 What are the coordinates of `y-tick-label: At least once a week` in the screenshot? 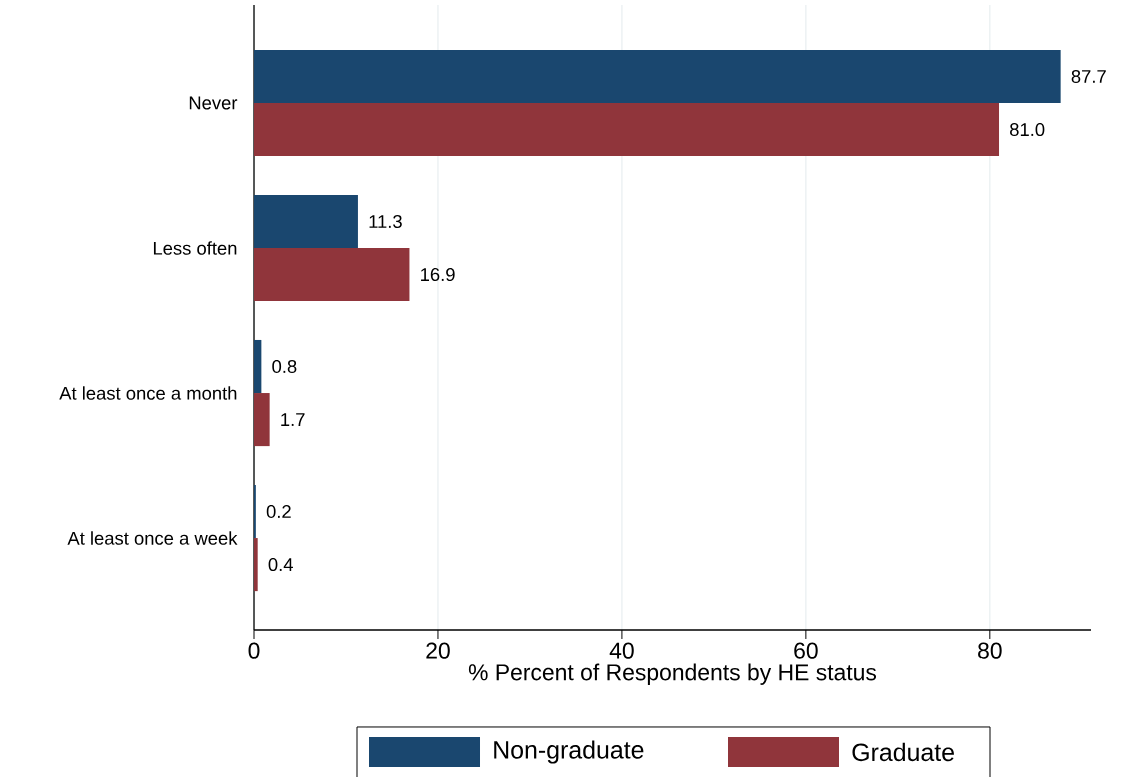 It's located at (152, 538).